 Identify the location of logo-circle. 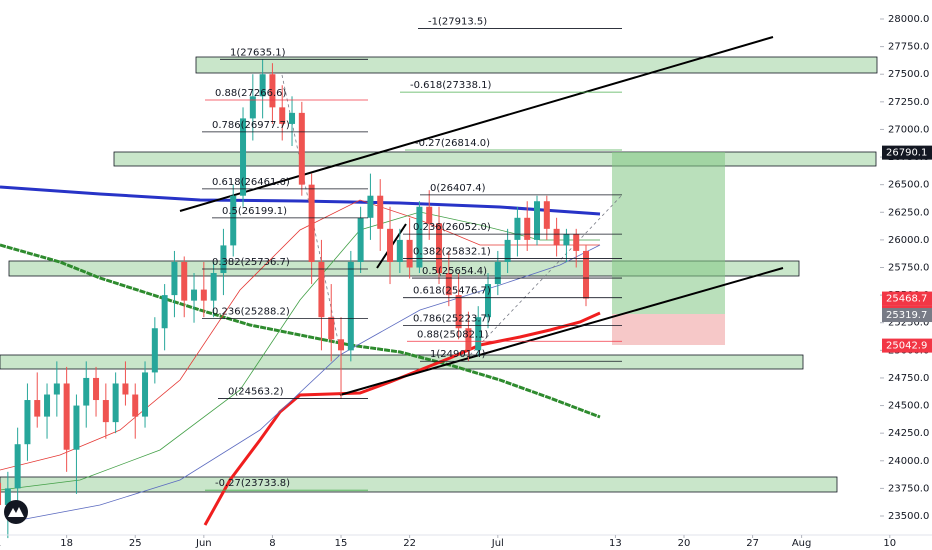
(16, 512).